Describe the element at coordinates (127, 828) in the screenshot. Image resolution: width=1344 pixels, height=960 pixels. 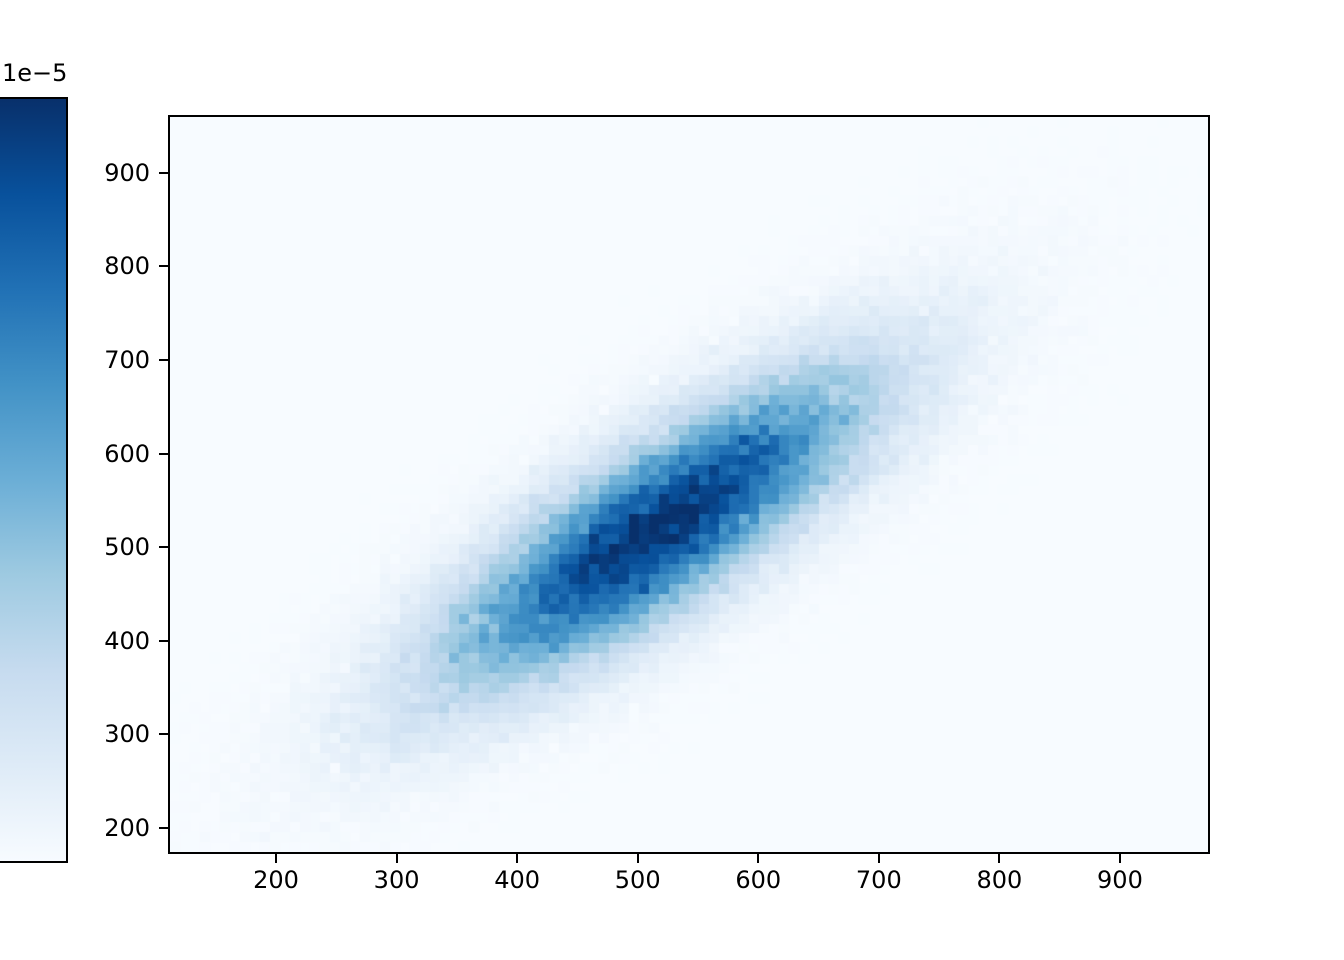
I see `y-tick-label: 200` at that location.